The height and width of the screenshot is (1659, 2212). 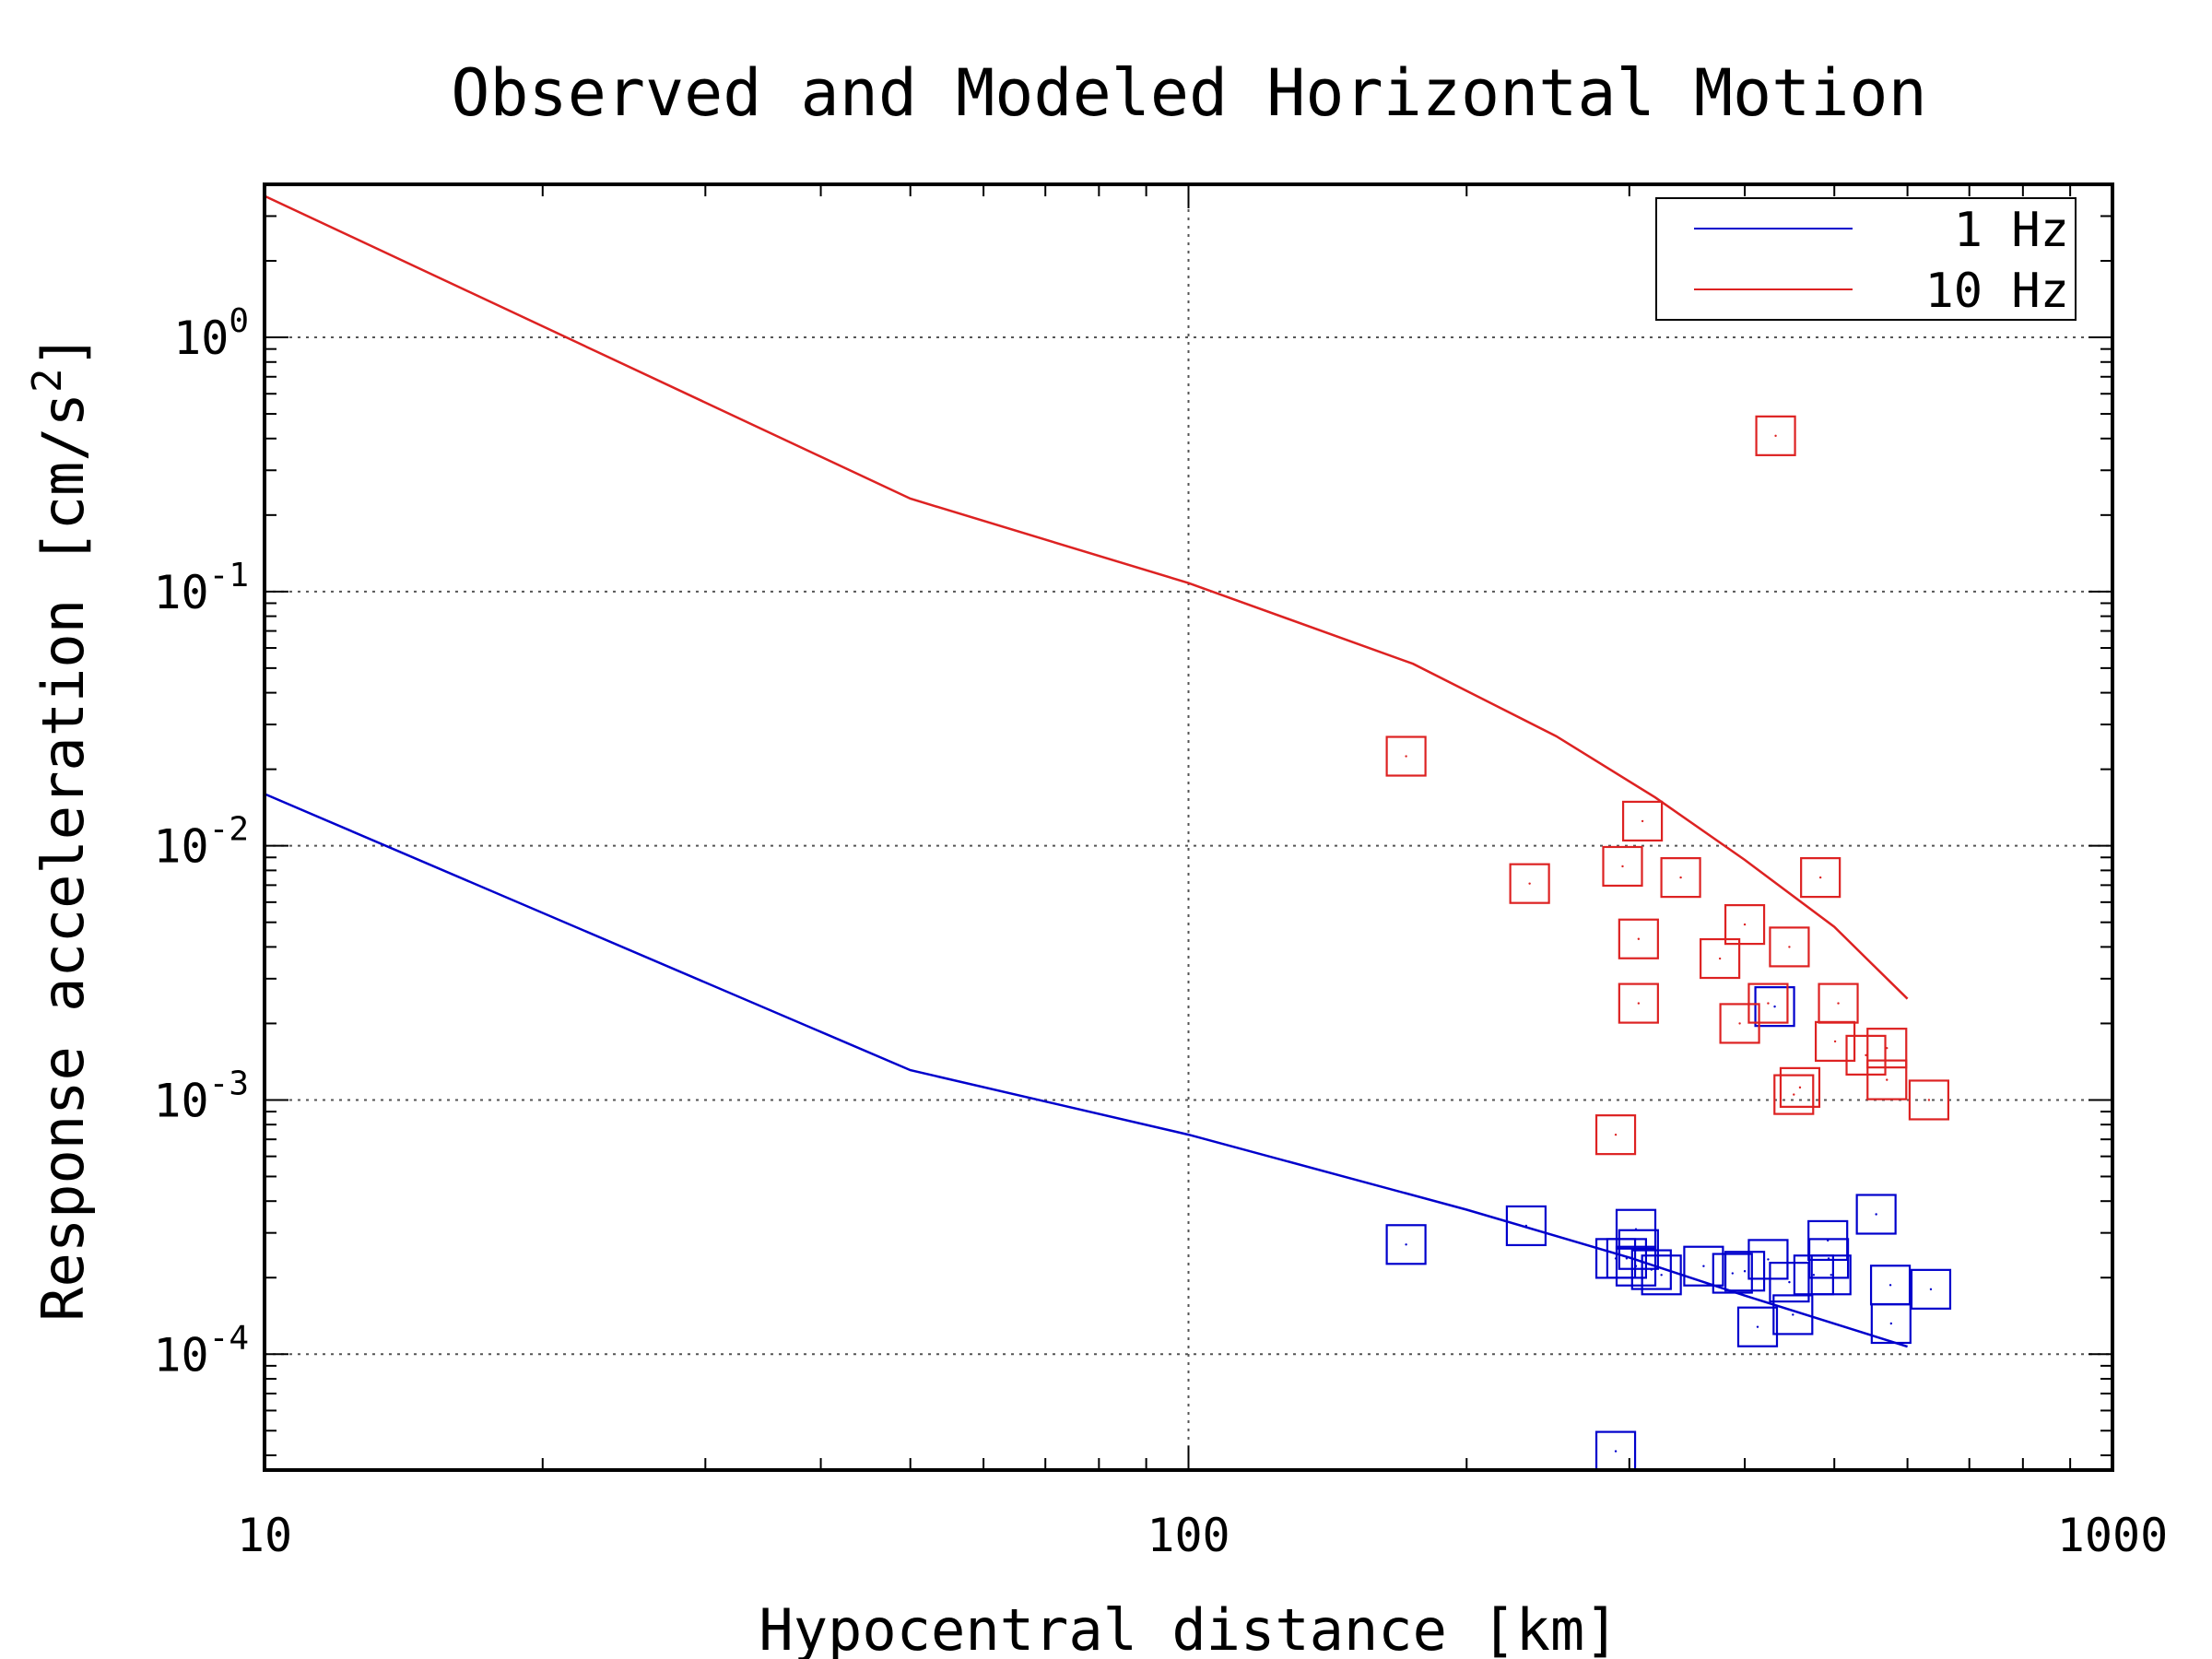 What do you see at coordinates (264, 1535) in the screenshot?
I see `x-tick-label: 10` at bounding box center [264, 1535].